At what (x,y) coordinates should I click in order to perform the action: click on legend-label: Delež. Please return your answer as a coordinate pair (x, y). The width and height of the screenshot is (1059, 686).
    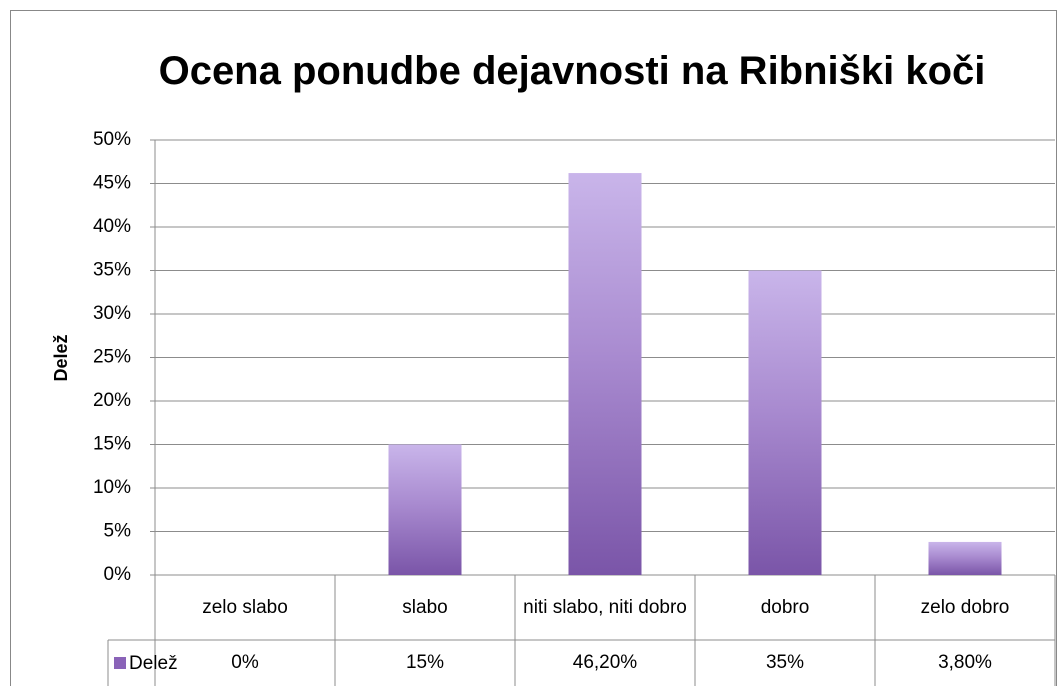
    Looking at the image, I should click on (153, 663).